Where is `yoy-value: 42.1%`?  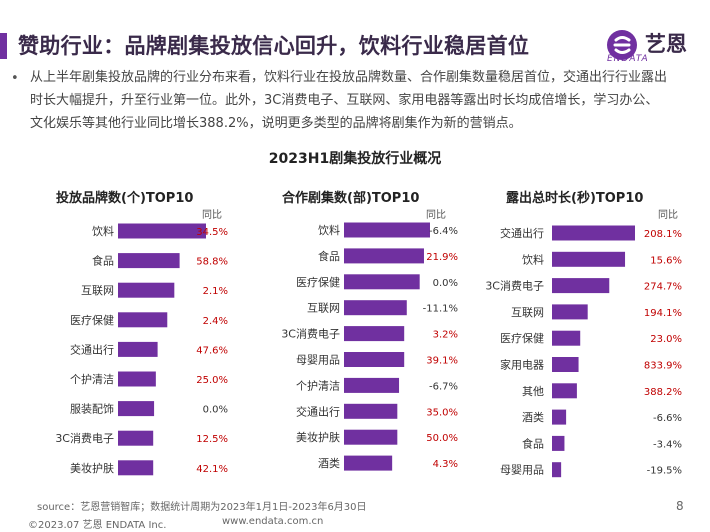
yoy-value: 42.1% is located at coordinates (212, 469).